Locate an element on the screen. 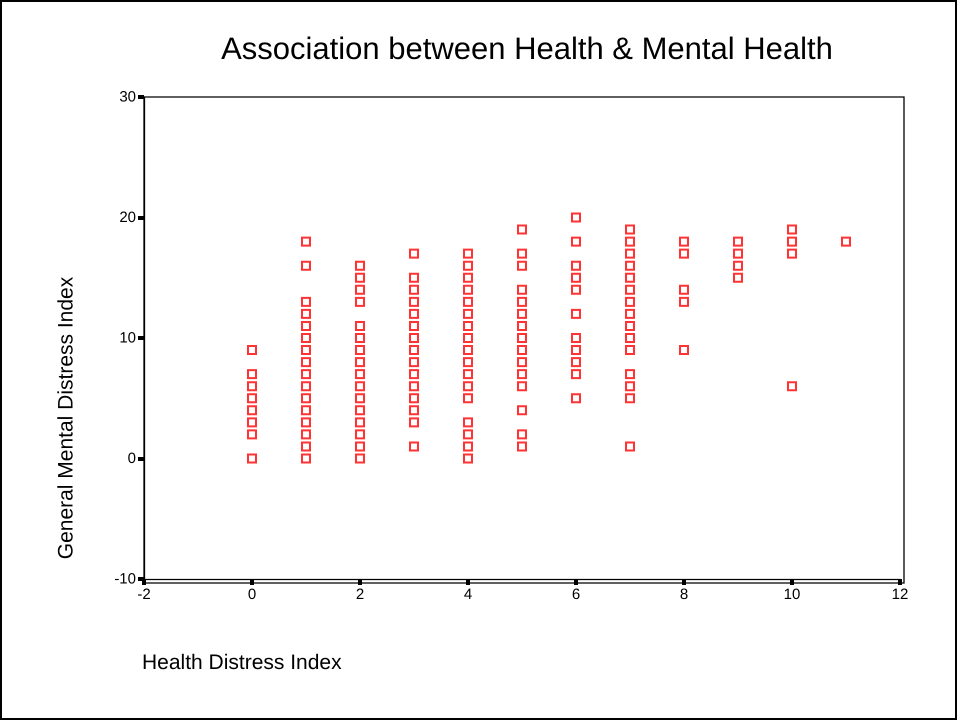 Image resolution: width=957 pixels, height=720 pixels. y-tick-label: 10 is located at coordinates (127, 338).